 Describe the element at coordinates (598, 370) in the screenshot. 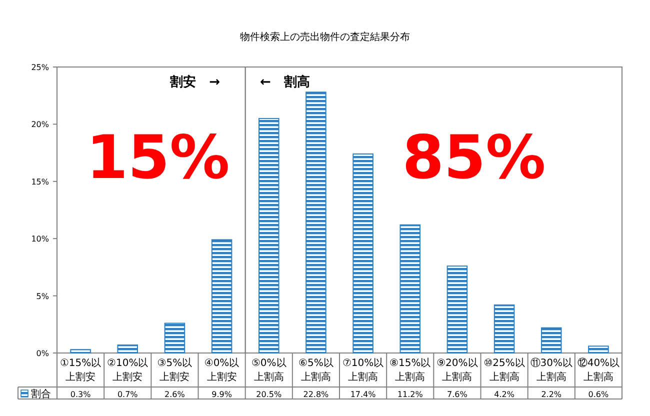

I see `x-tick-label: ⑫40%以上割高` at that location.